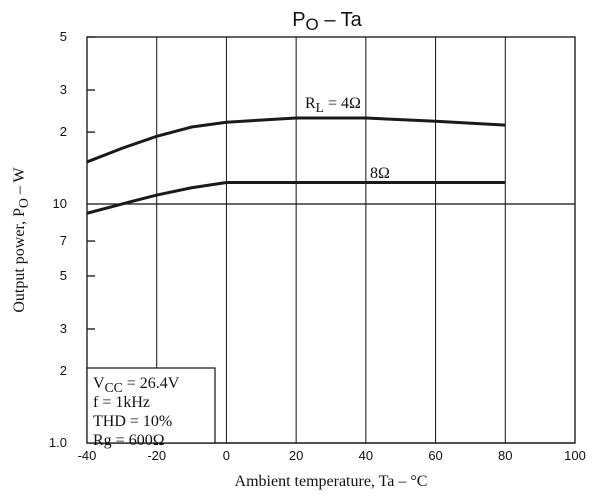 This screenshot has width=601, height=499. I want to click on condition-text-part: V, so click(99, 383).